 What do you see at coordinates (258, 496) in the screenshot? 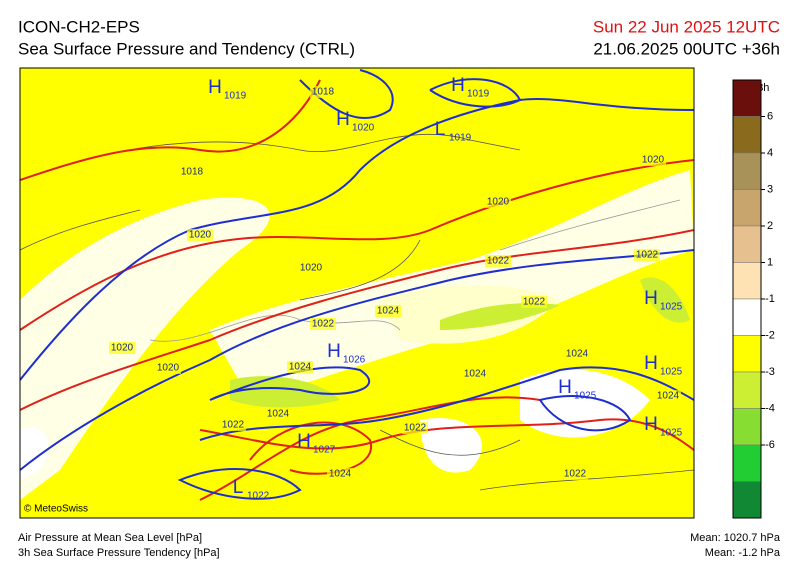
I see `pressure-center-value: 1022` at bounding box center [258, 496].